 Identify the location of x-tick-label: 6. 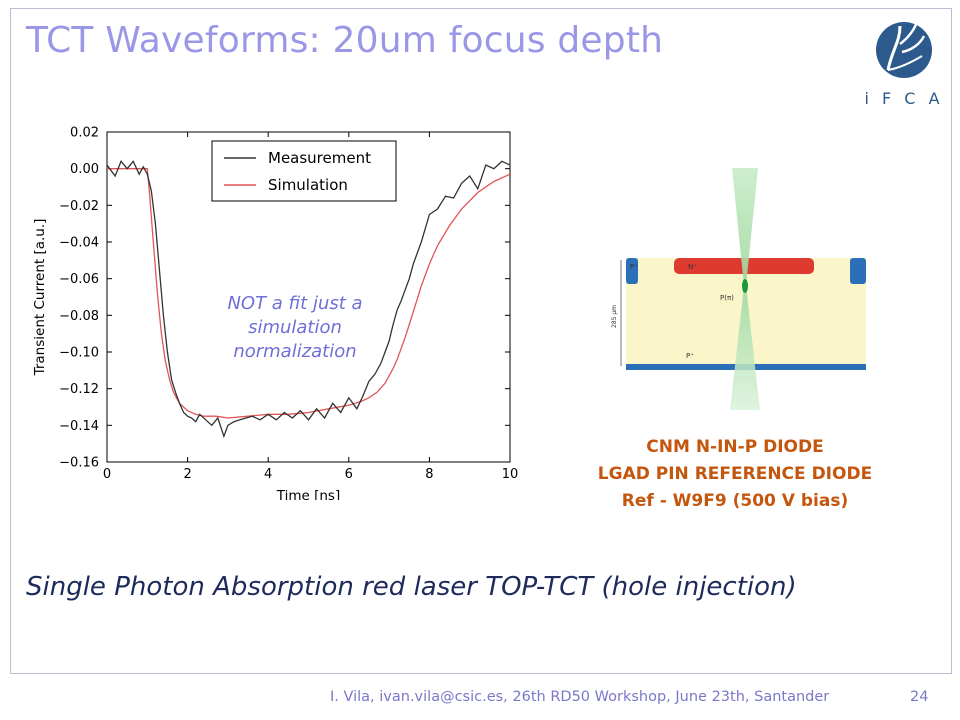
(349, 474).